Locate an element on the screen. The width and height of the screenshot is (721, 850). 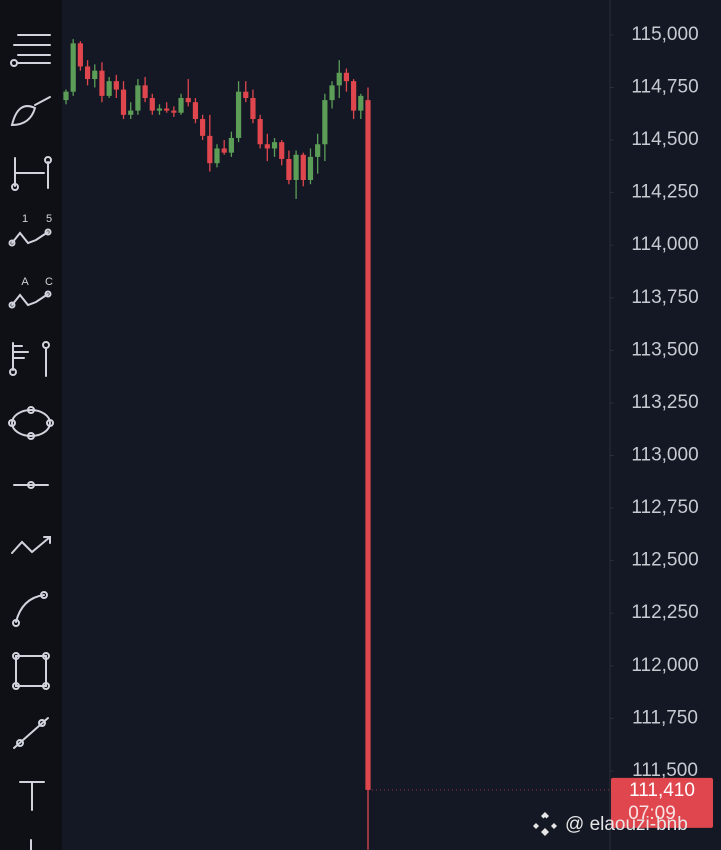
y-tick-label: 114,500 is located at coordinates (664, 139).